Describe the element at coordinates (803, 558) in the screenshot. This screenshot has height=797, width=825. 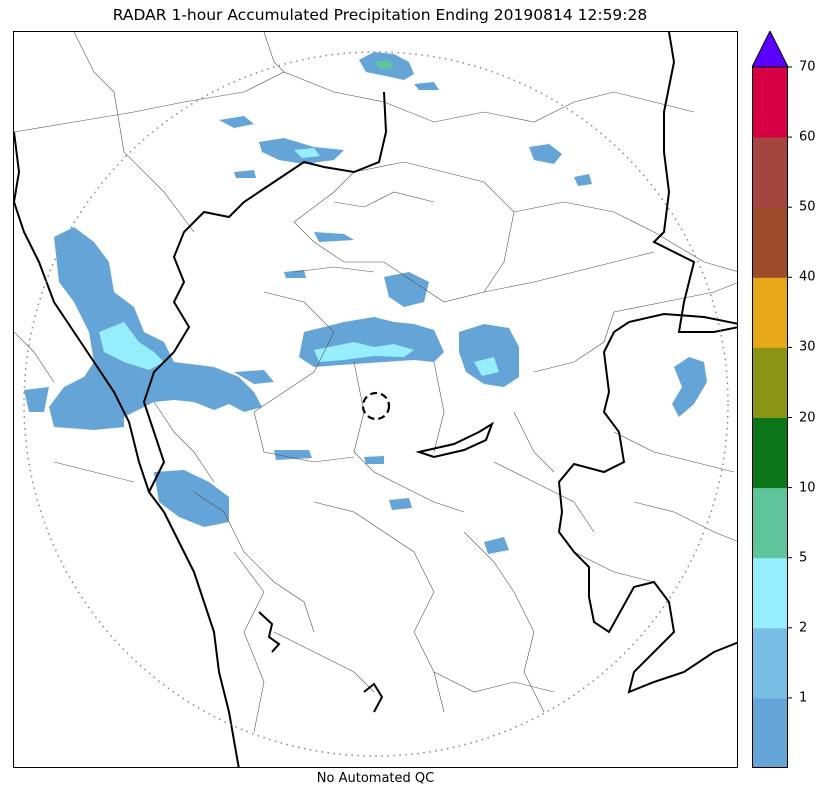
I see `colorbar-tick-label: 5` at that location.